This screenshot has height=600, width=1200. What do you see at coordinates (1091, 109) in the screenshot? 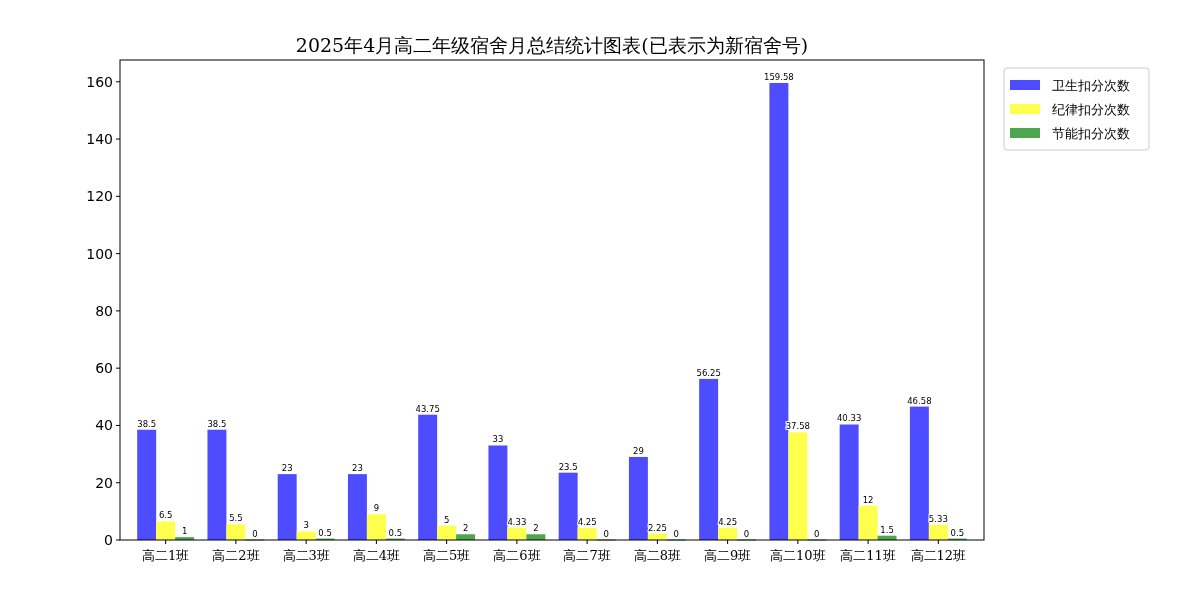
I see `legend-label: 纪律扣分次数` at bounding box center [1091, 109].